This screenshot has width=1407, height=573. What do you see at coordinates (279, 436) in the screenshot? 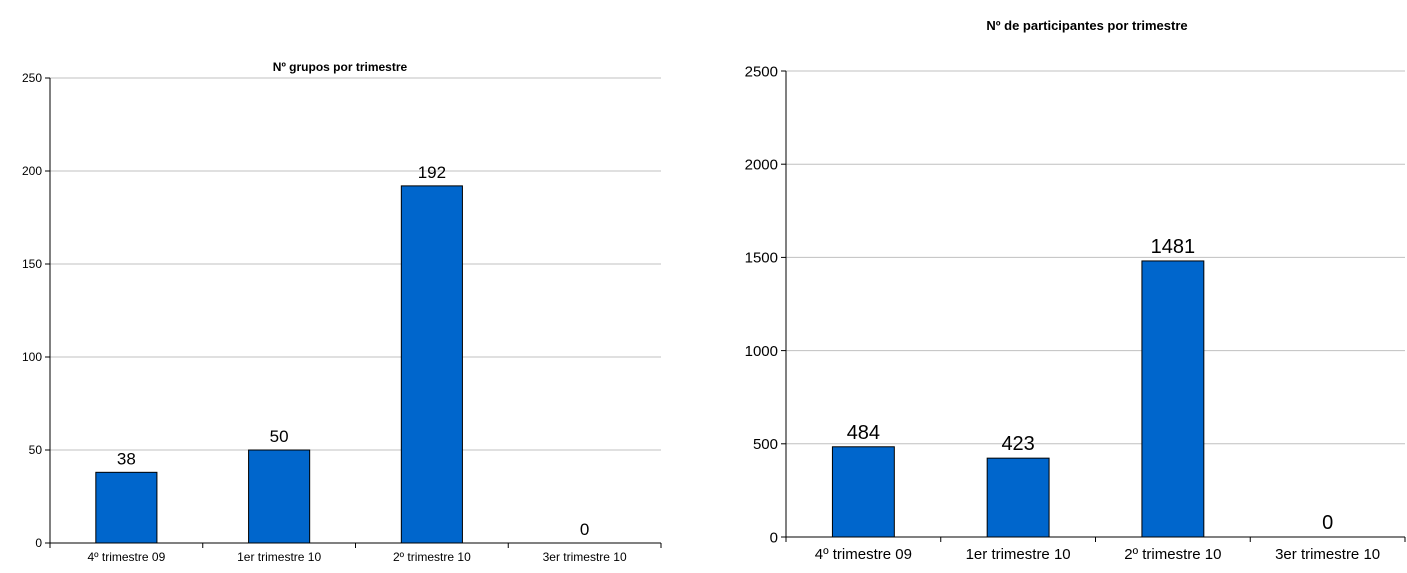
I see `data-label: 50` at bounding box center [279, 436].